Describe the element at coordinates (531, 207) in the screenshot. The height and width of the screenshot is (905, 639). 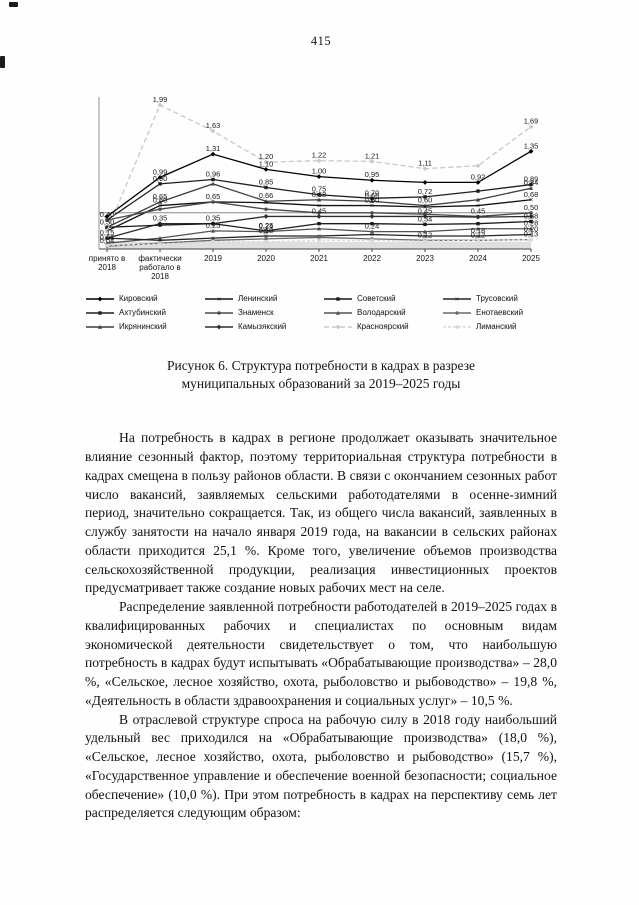
I see `svg-text: 0,50` at that location.